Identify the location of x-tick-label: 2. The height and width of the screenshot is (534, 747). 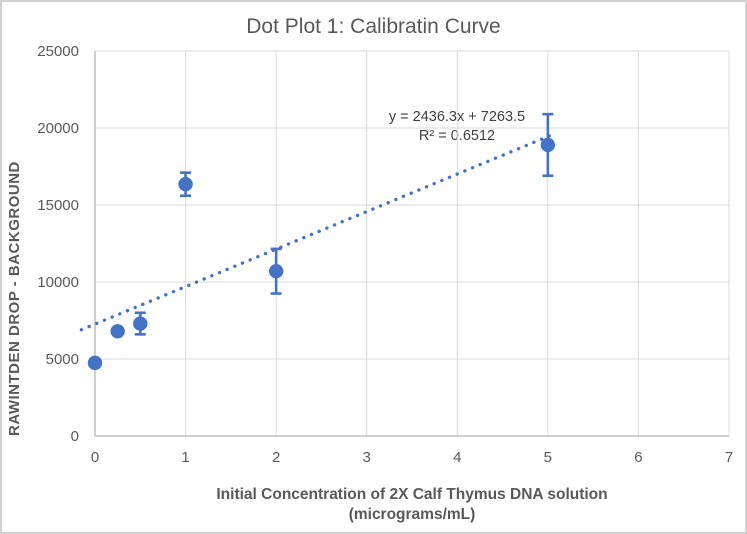
(276, 457).